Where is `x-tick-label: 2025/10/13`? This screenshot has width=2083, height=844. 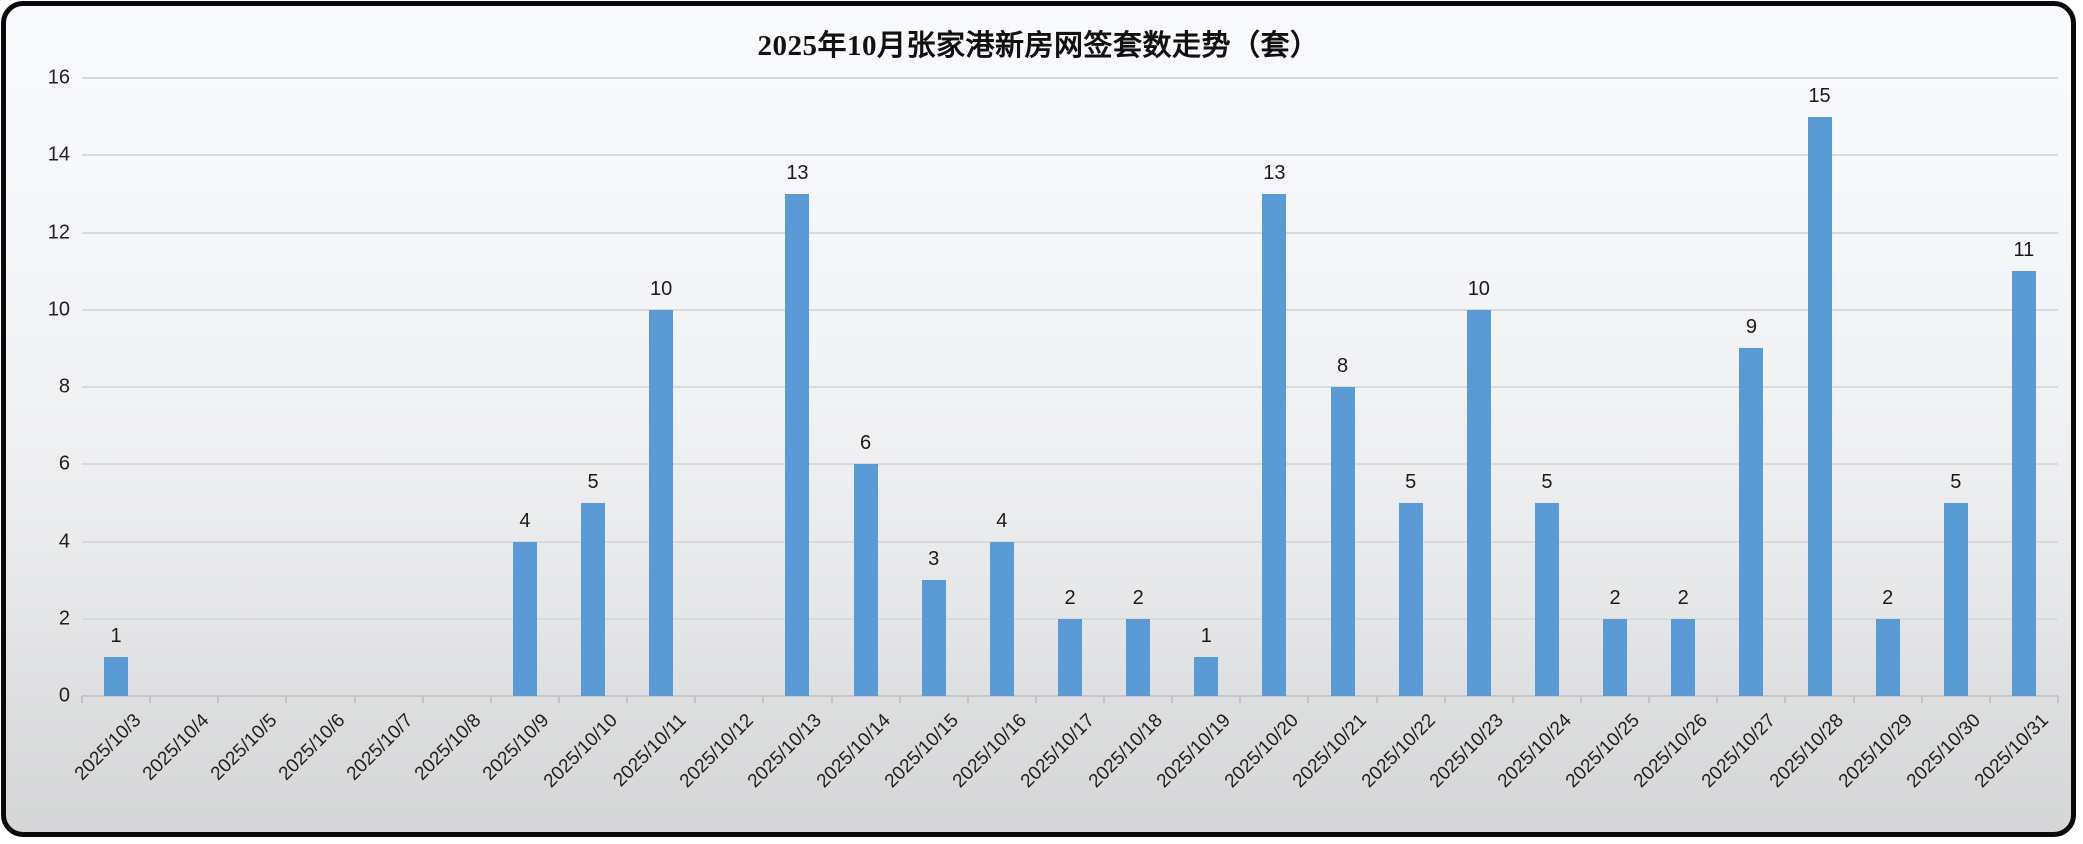
x-tick-label: 2025/10/13 is located at coordinates (785, 751).